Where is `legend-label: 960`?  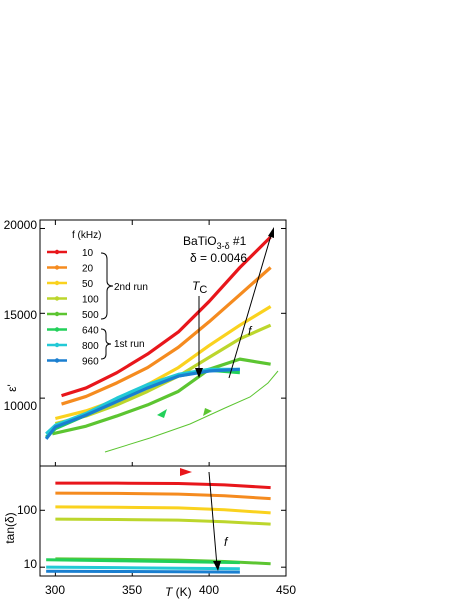 legend-label: 960 is located at coordinates (90, 362).